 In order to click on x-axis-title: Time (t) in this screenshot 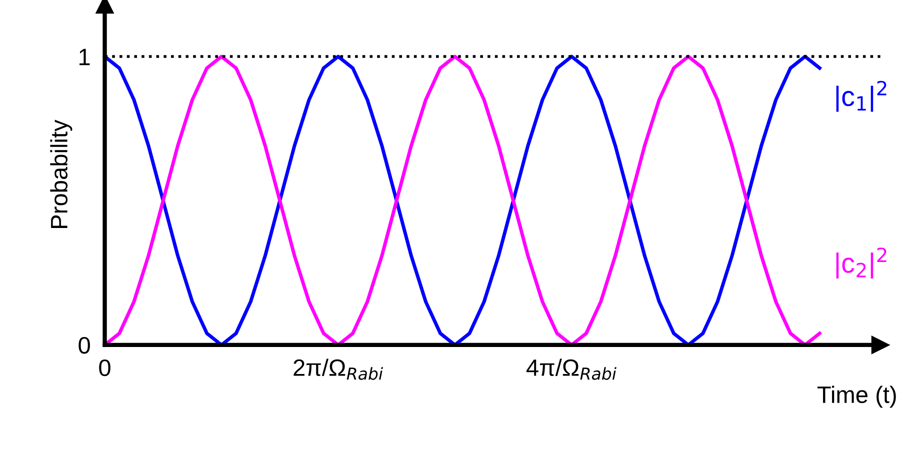, I will do `click(856, 397)`.